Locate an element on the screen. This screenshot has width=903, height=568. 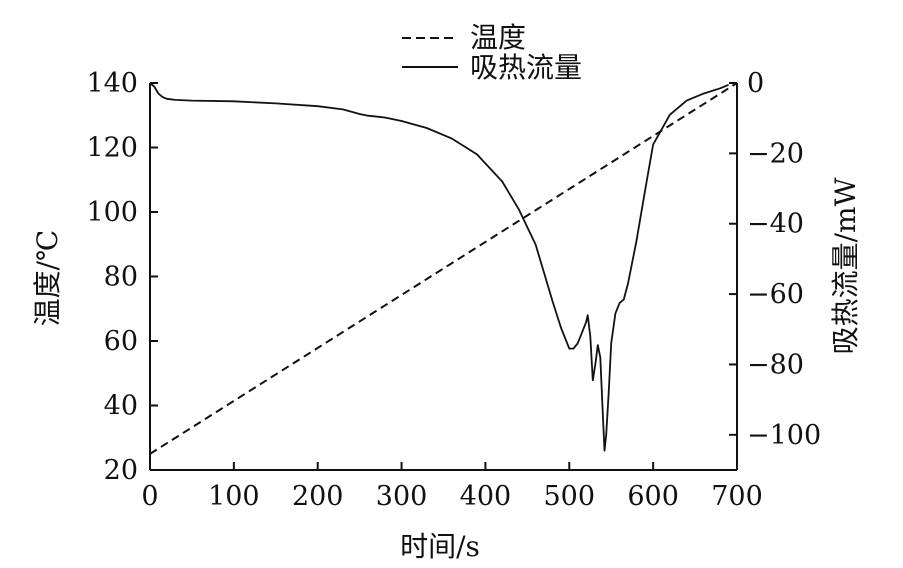
x-tick-label: 100 is located at coordinates (234, 496).